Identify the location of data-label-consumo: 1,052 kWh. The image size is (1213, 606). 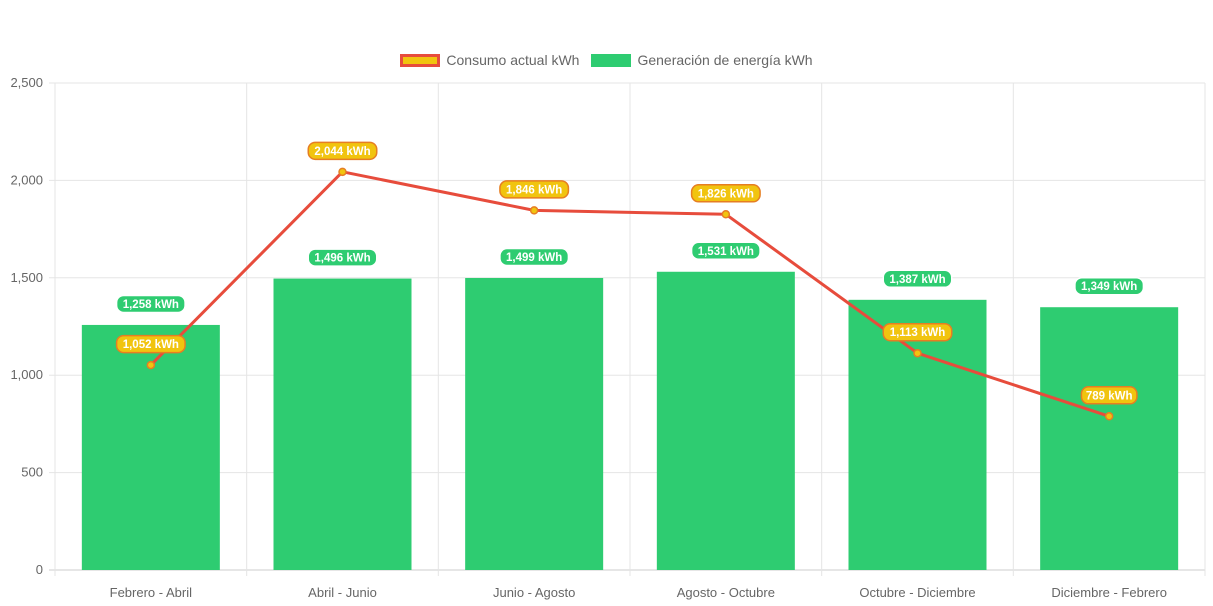
(151, 345).